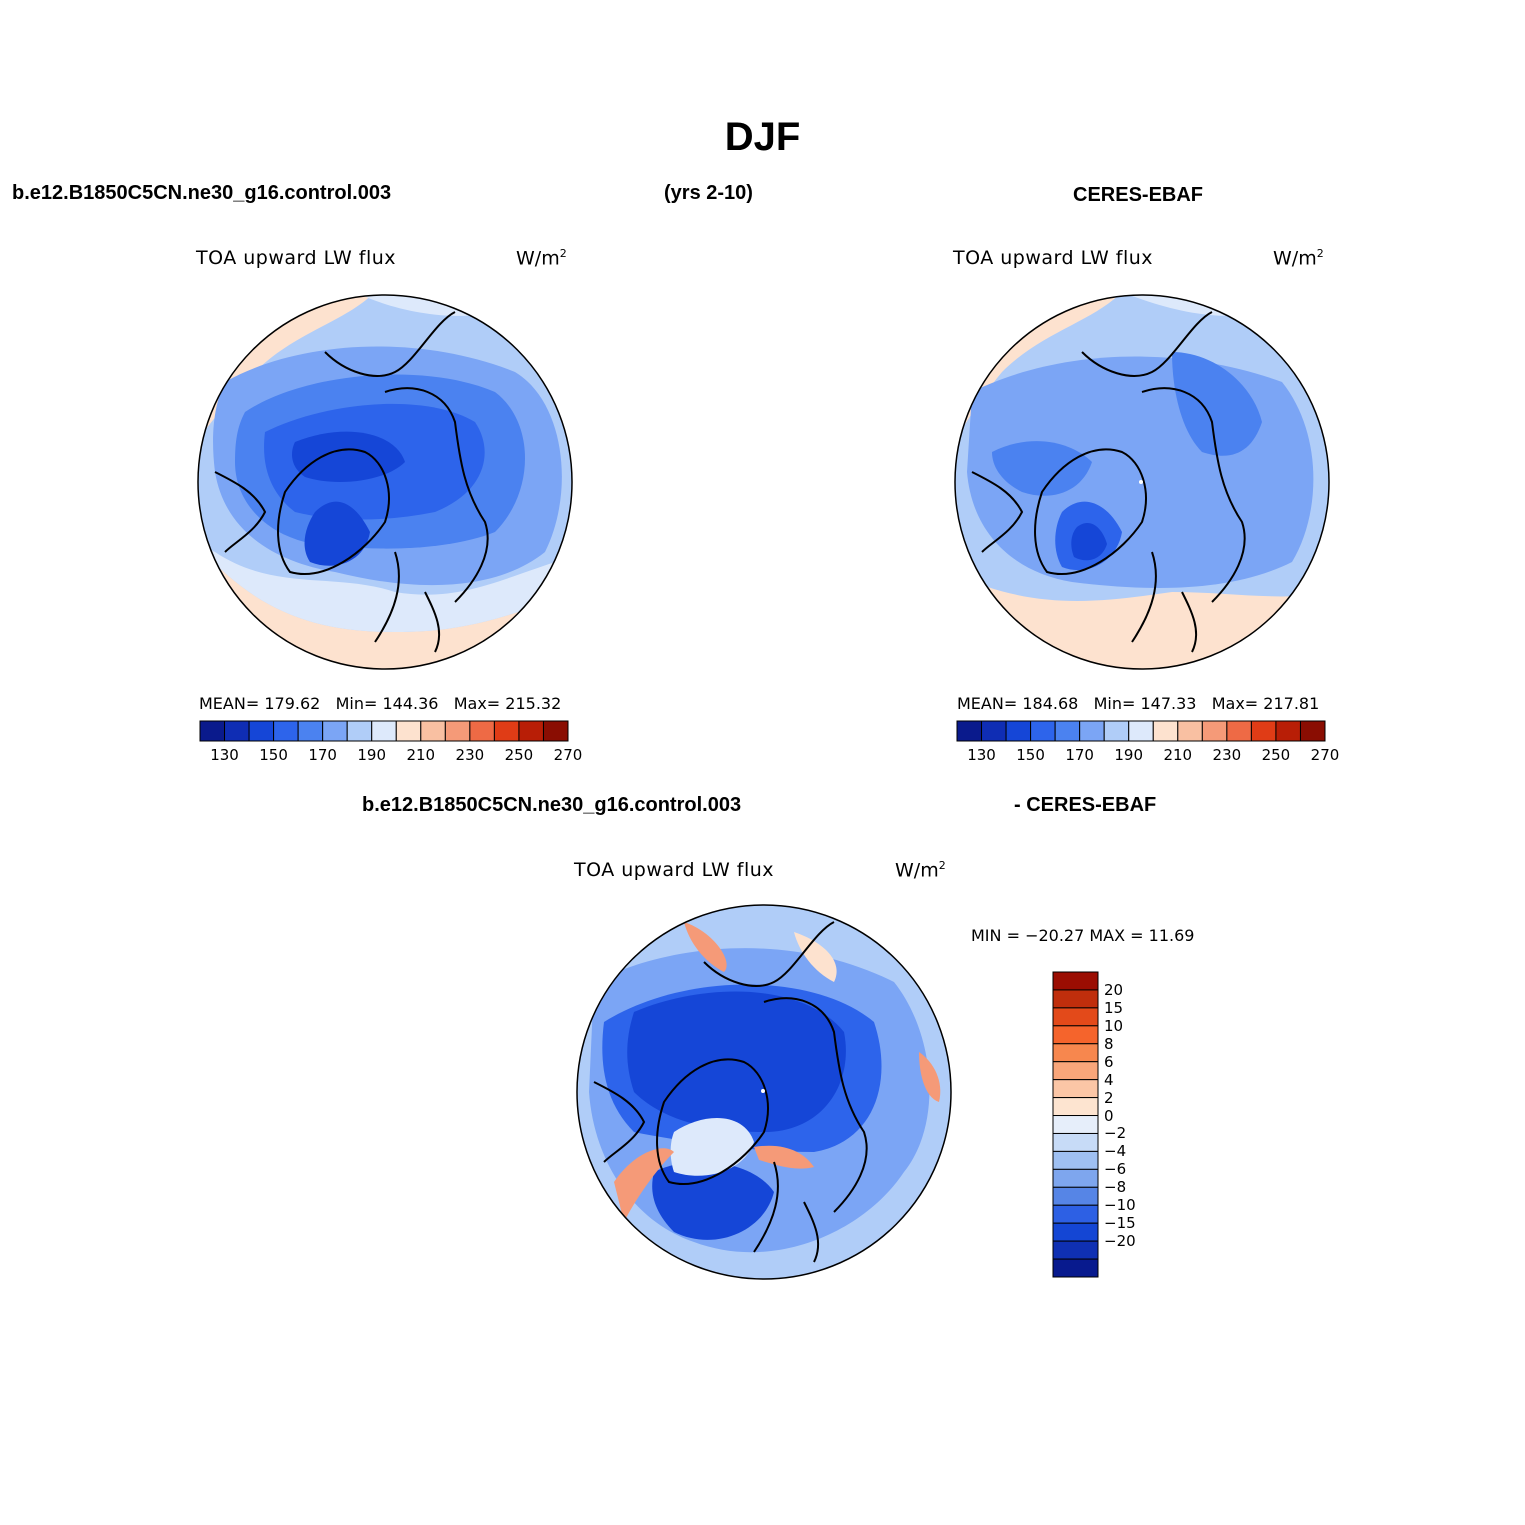  What do you see at coordinates (1109, 1043) in the screenshot?
I see `colorbar-tick-label: 8` at bounding box center [1109, 1043].